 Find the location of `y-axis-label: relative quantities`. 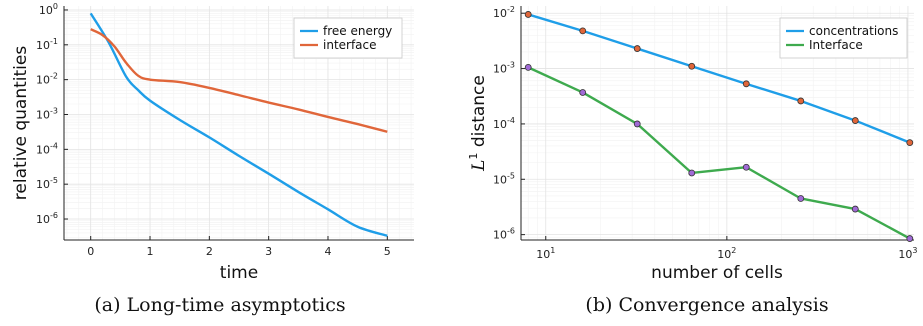

y-axis-label: relative quantities is located at coordinates (21, 123).